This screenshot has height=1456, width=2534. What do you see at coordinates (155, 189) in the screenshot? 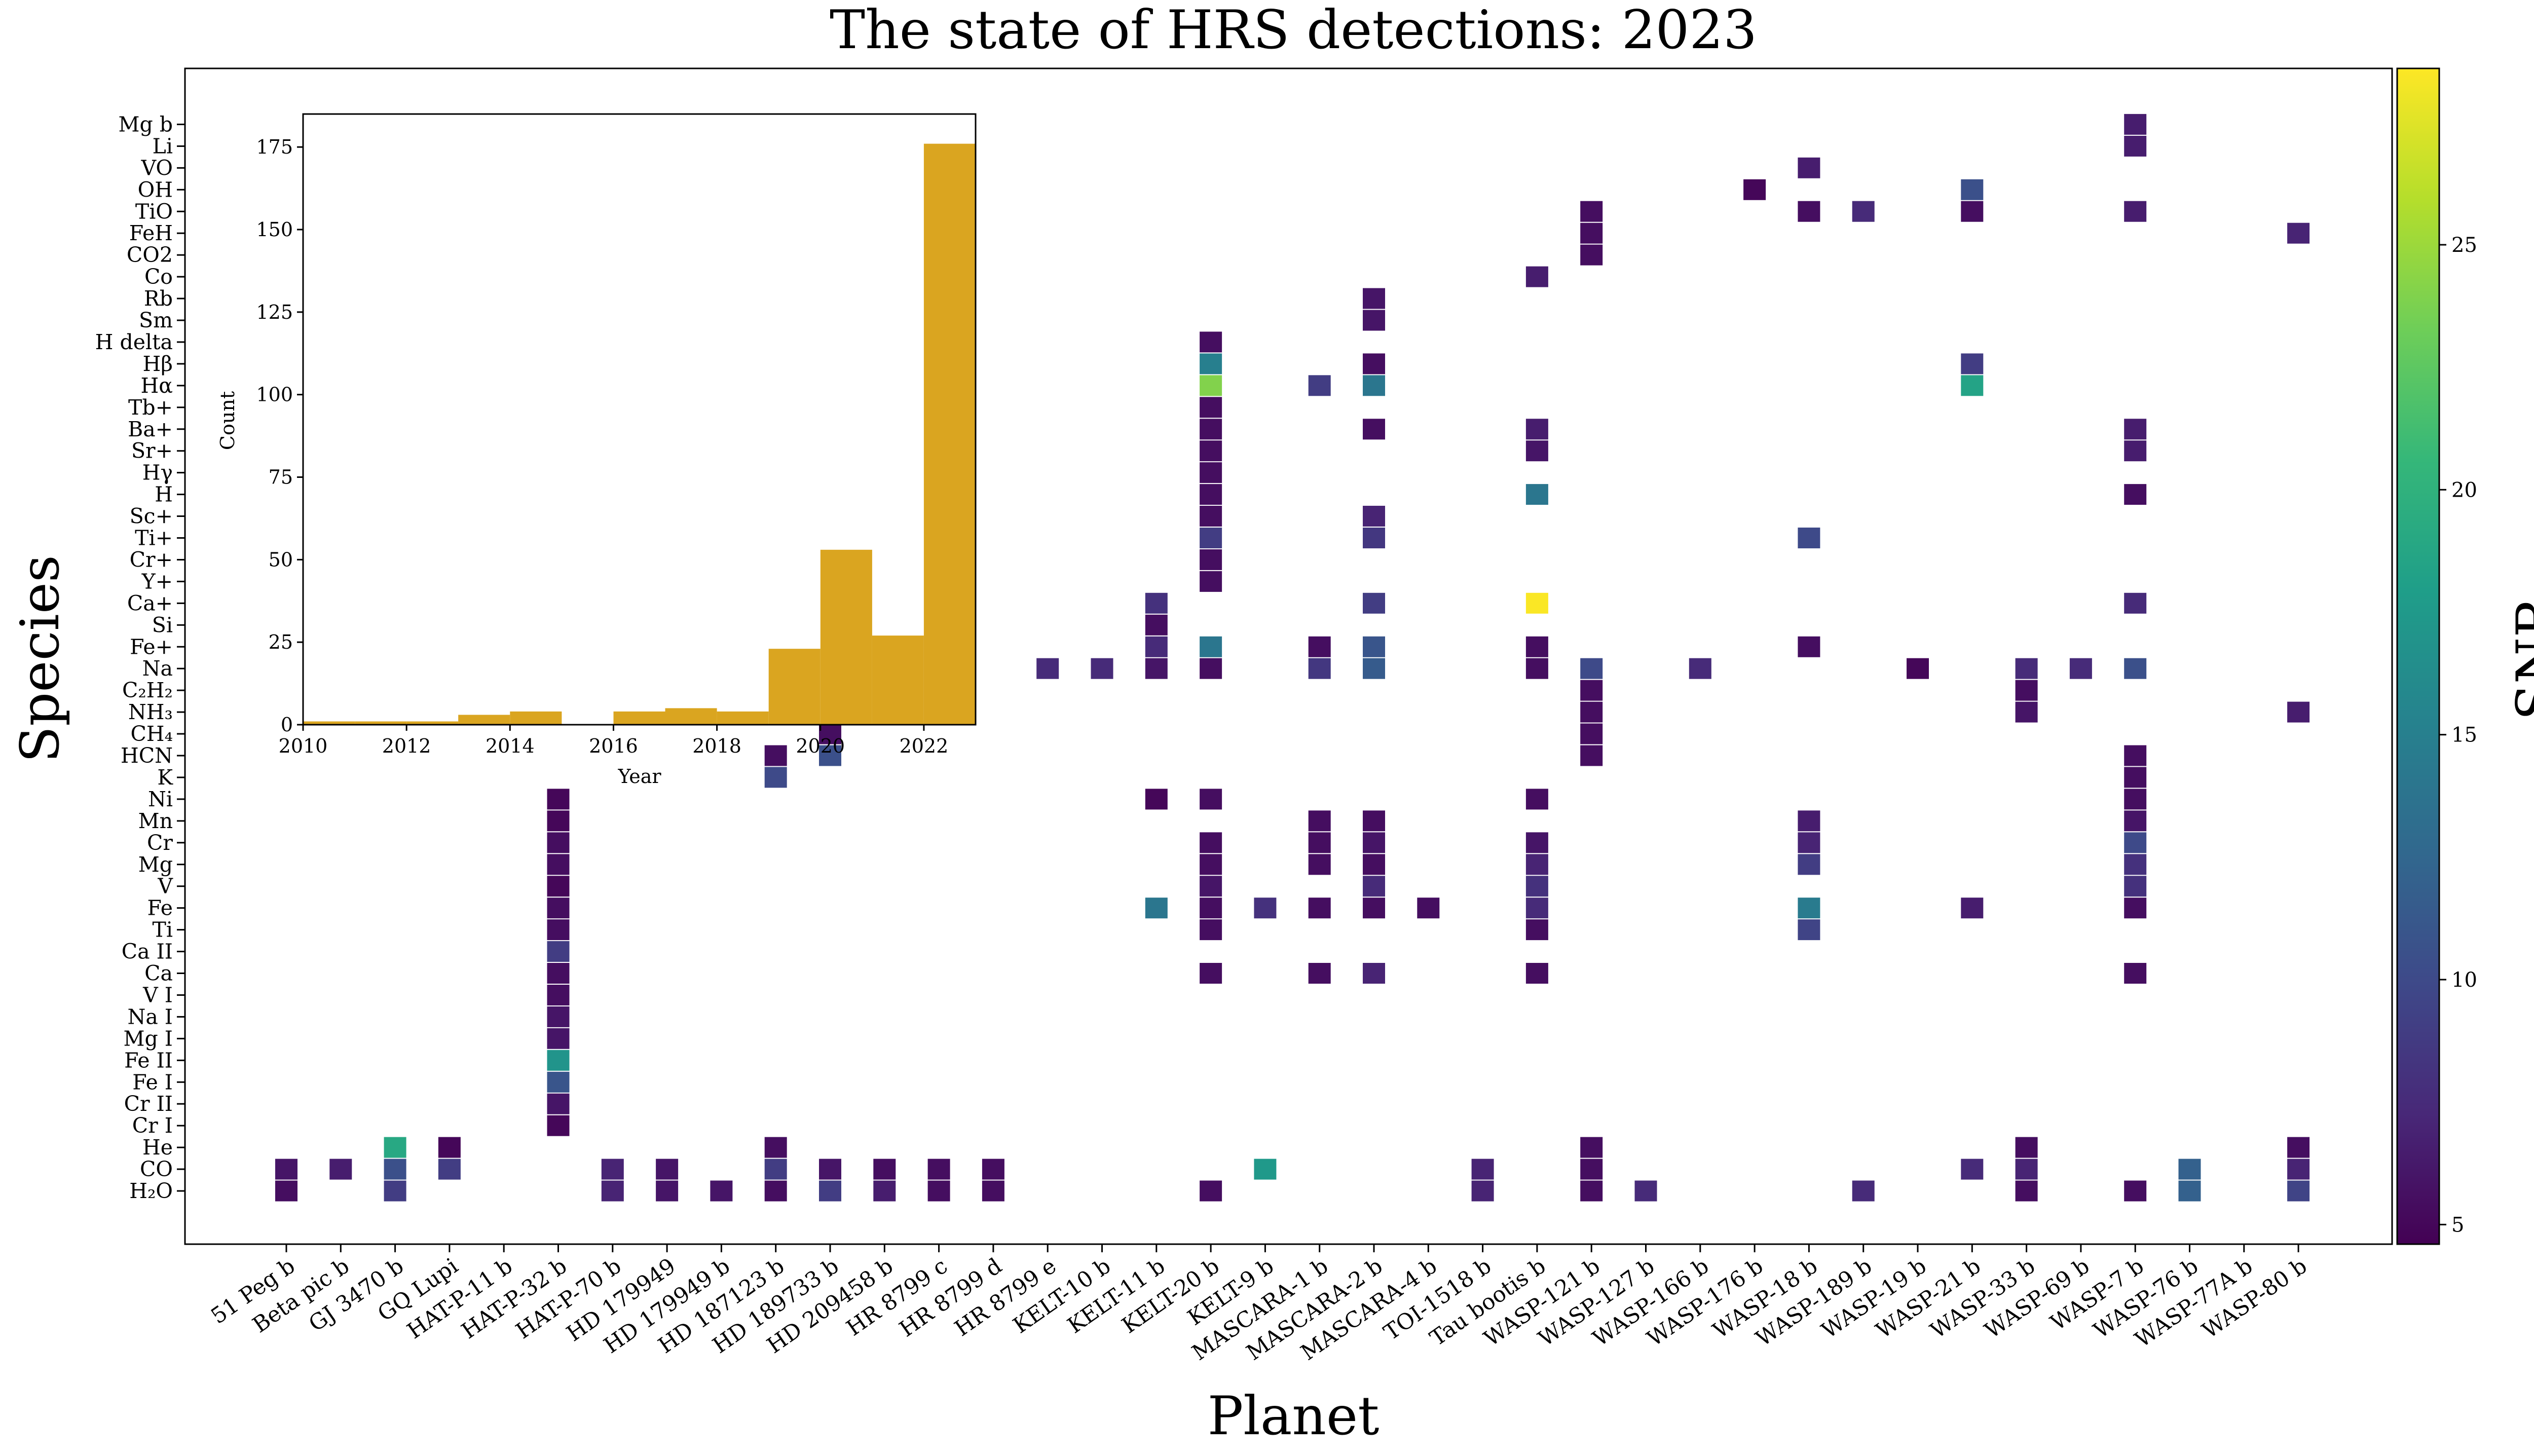
I see `y-tick-label: OH` at bounding box center [155, 189].